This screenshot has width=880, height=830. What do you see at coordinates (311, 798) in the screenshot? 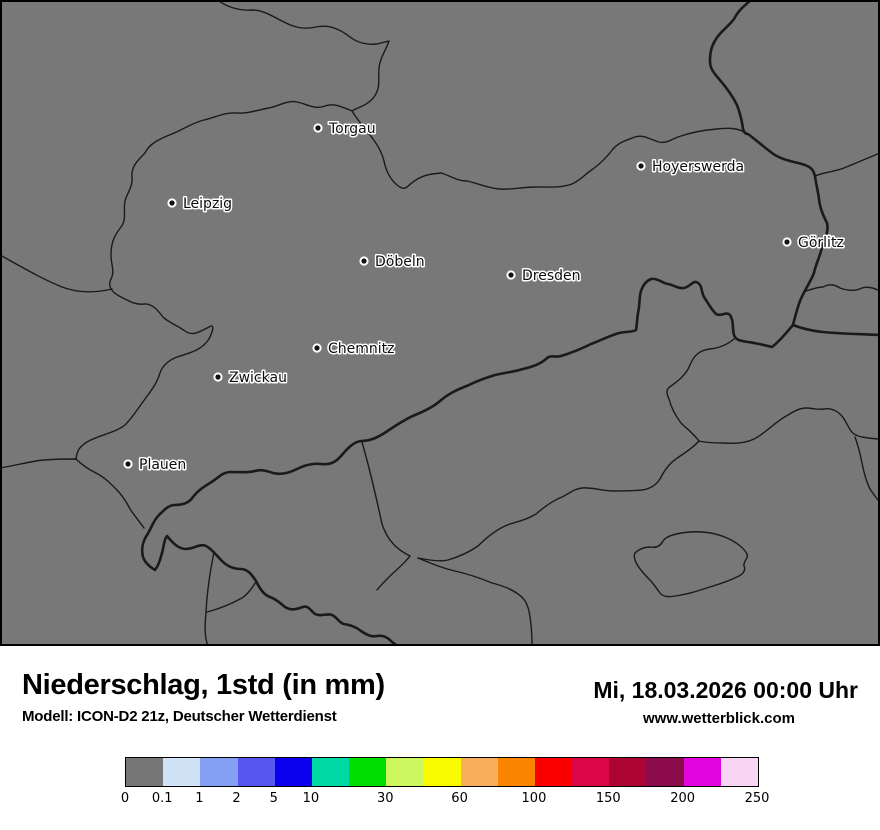
I see `color-scale-tick: 10` at bounding box center [311, 798].